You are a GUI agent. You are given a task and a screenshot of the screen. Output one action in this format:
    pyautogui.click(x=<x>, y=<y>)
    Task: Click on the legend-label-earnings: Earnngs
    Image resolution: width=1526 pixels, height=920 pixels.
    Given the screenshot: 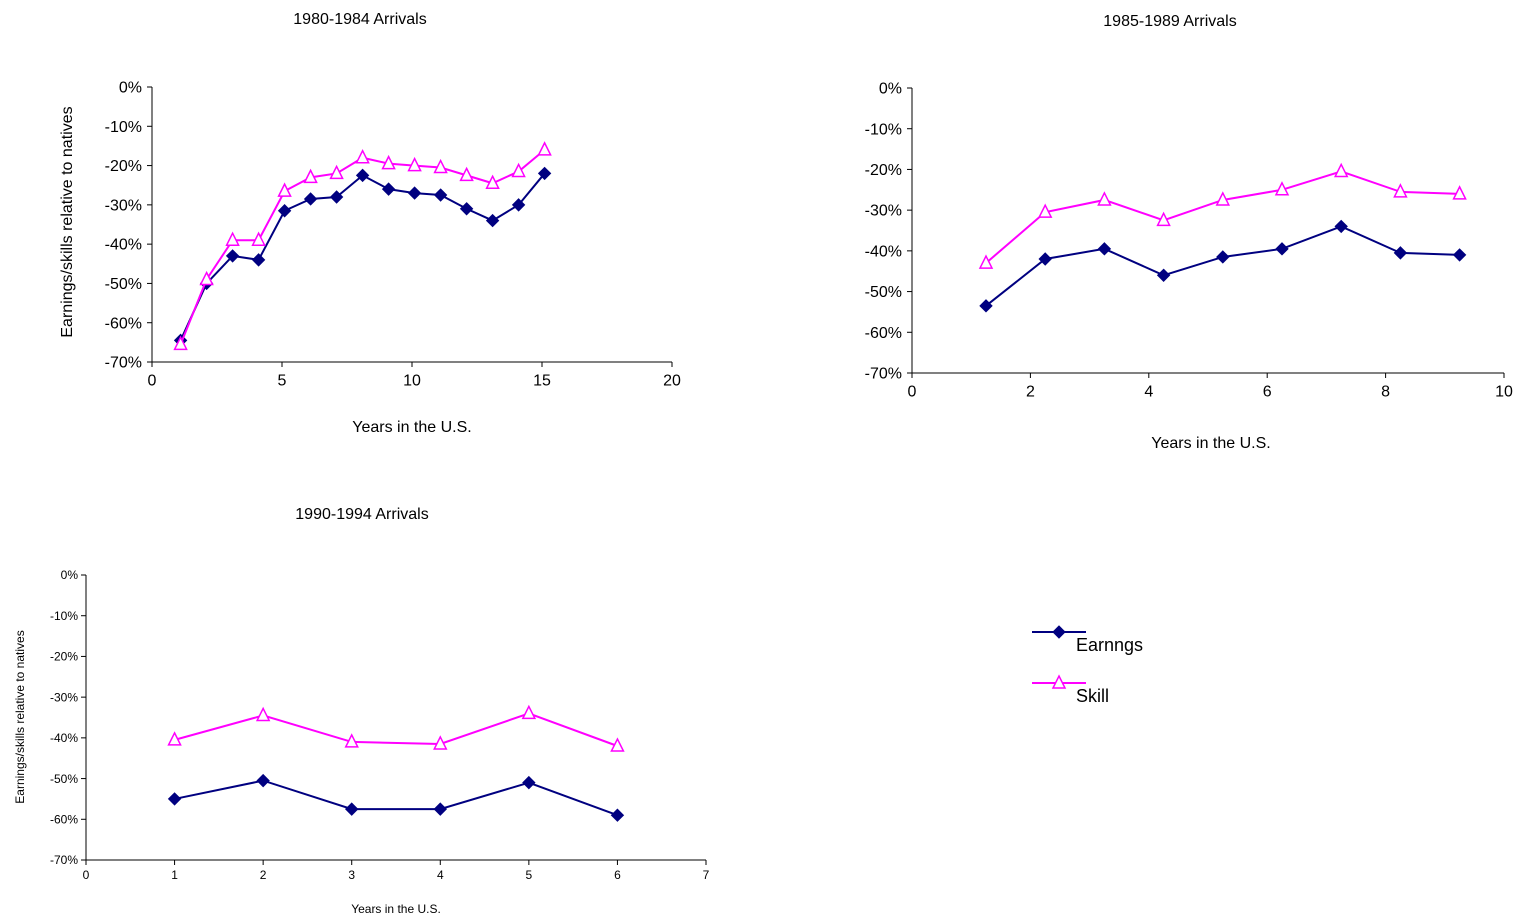 What is the action you would take?
    pyautogui.click(x=1109, y=645)
    